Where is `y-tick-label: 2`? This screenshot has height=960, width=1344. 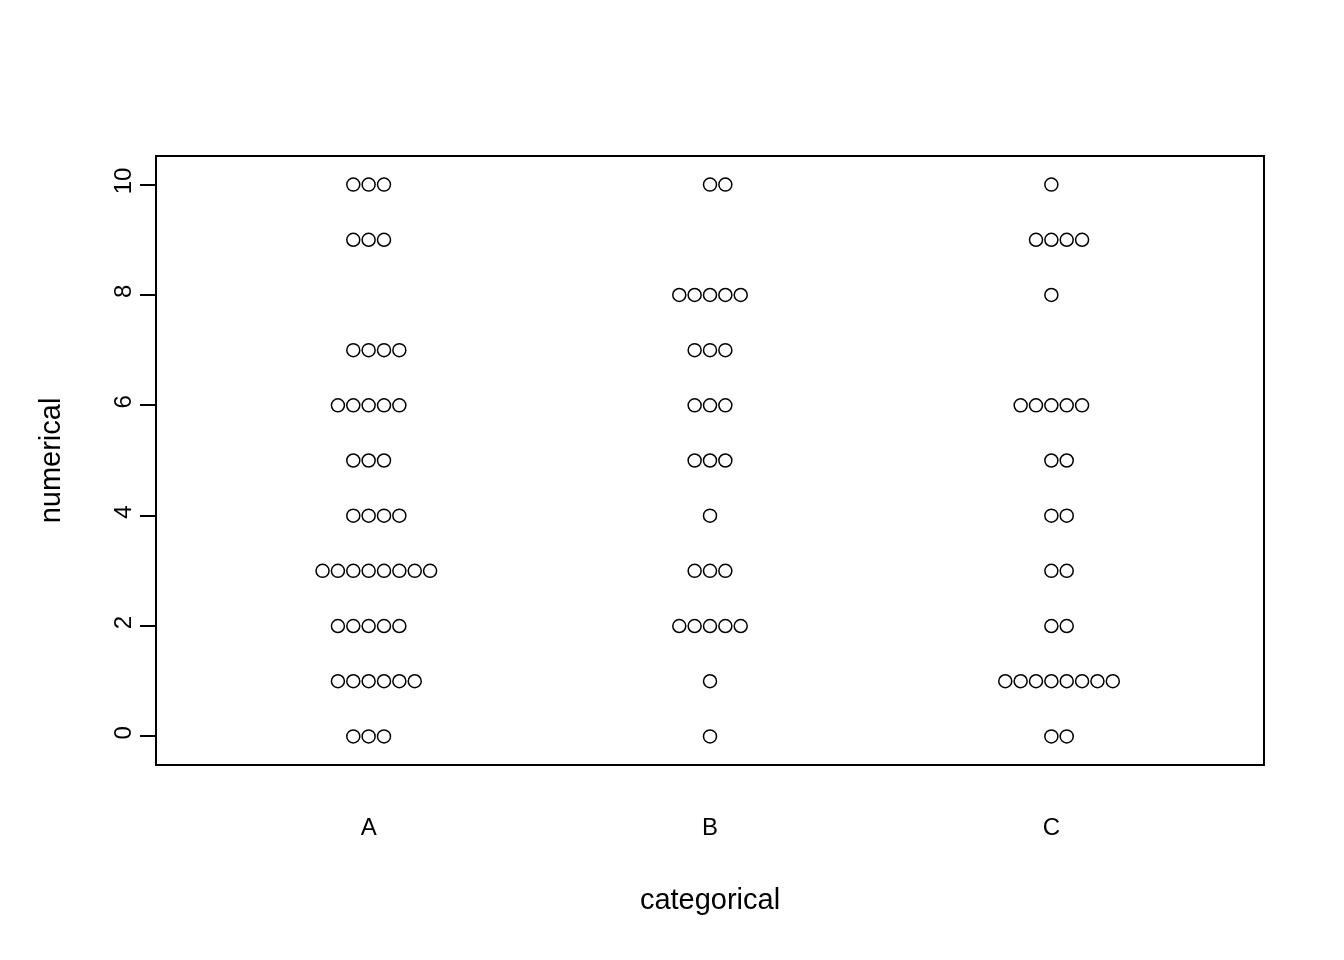 y-tick-label: 2 is located at coordinates (122, 622).